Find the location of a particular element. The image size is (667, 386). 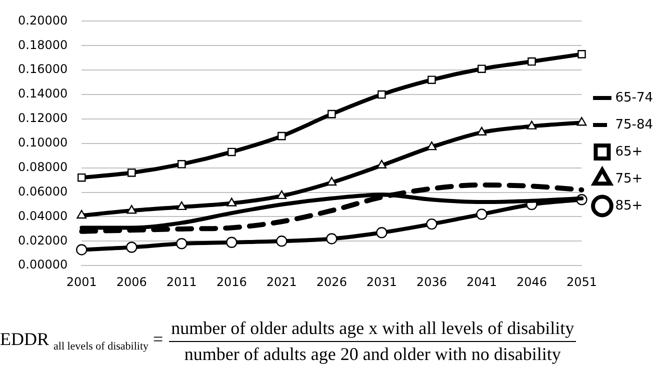

x-tick-label: 2021 is located at coordinates (281, 281).